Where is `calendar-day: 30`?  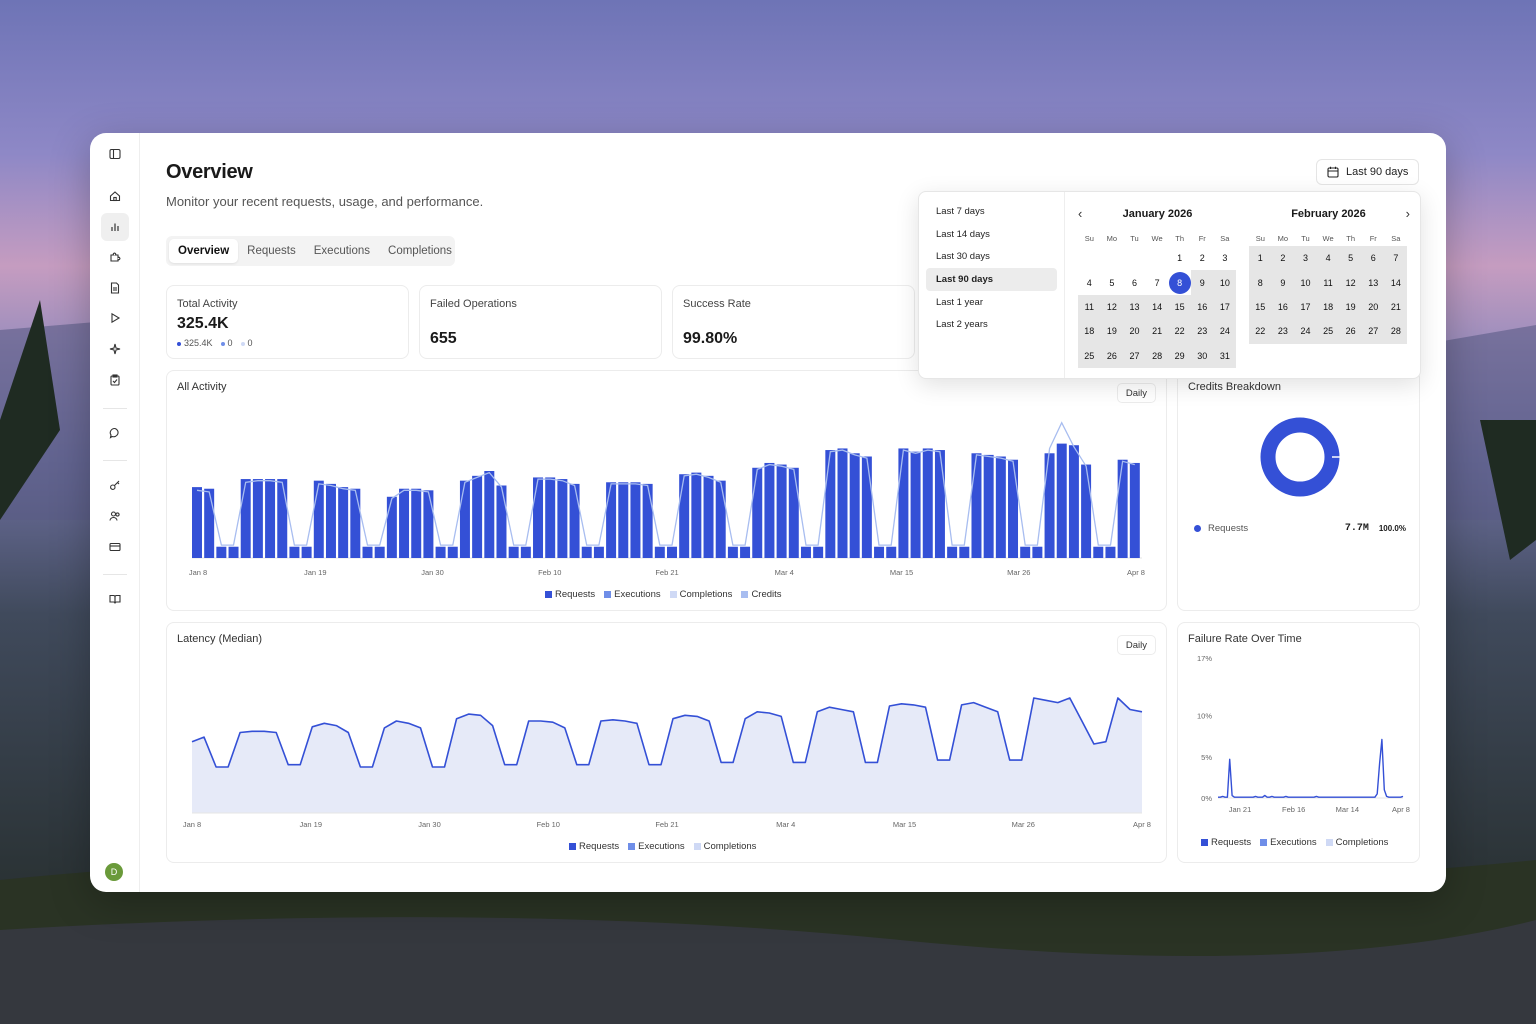
calendar-day: 30 is located at coordinates (1202, 355).